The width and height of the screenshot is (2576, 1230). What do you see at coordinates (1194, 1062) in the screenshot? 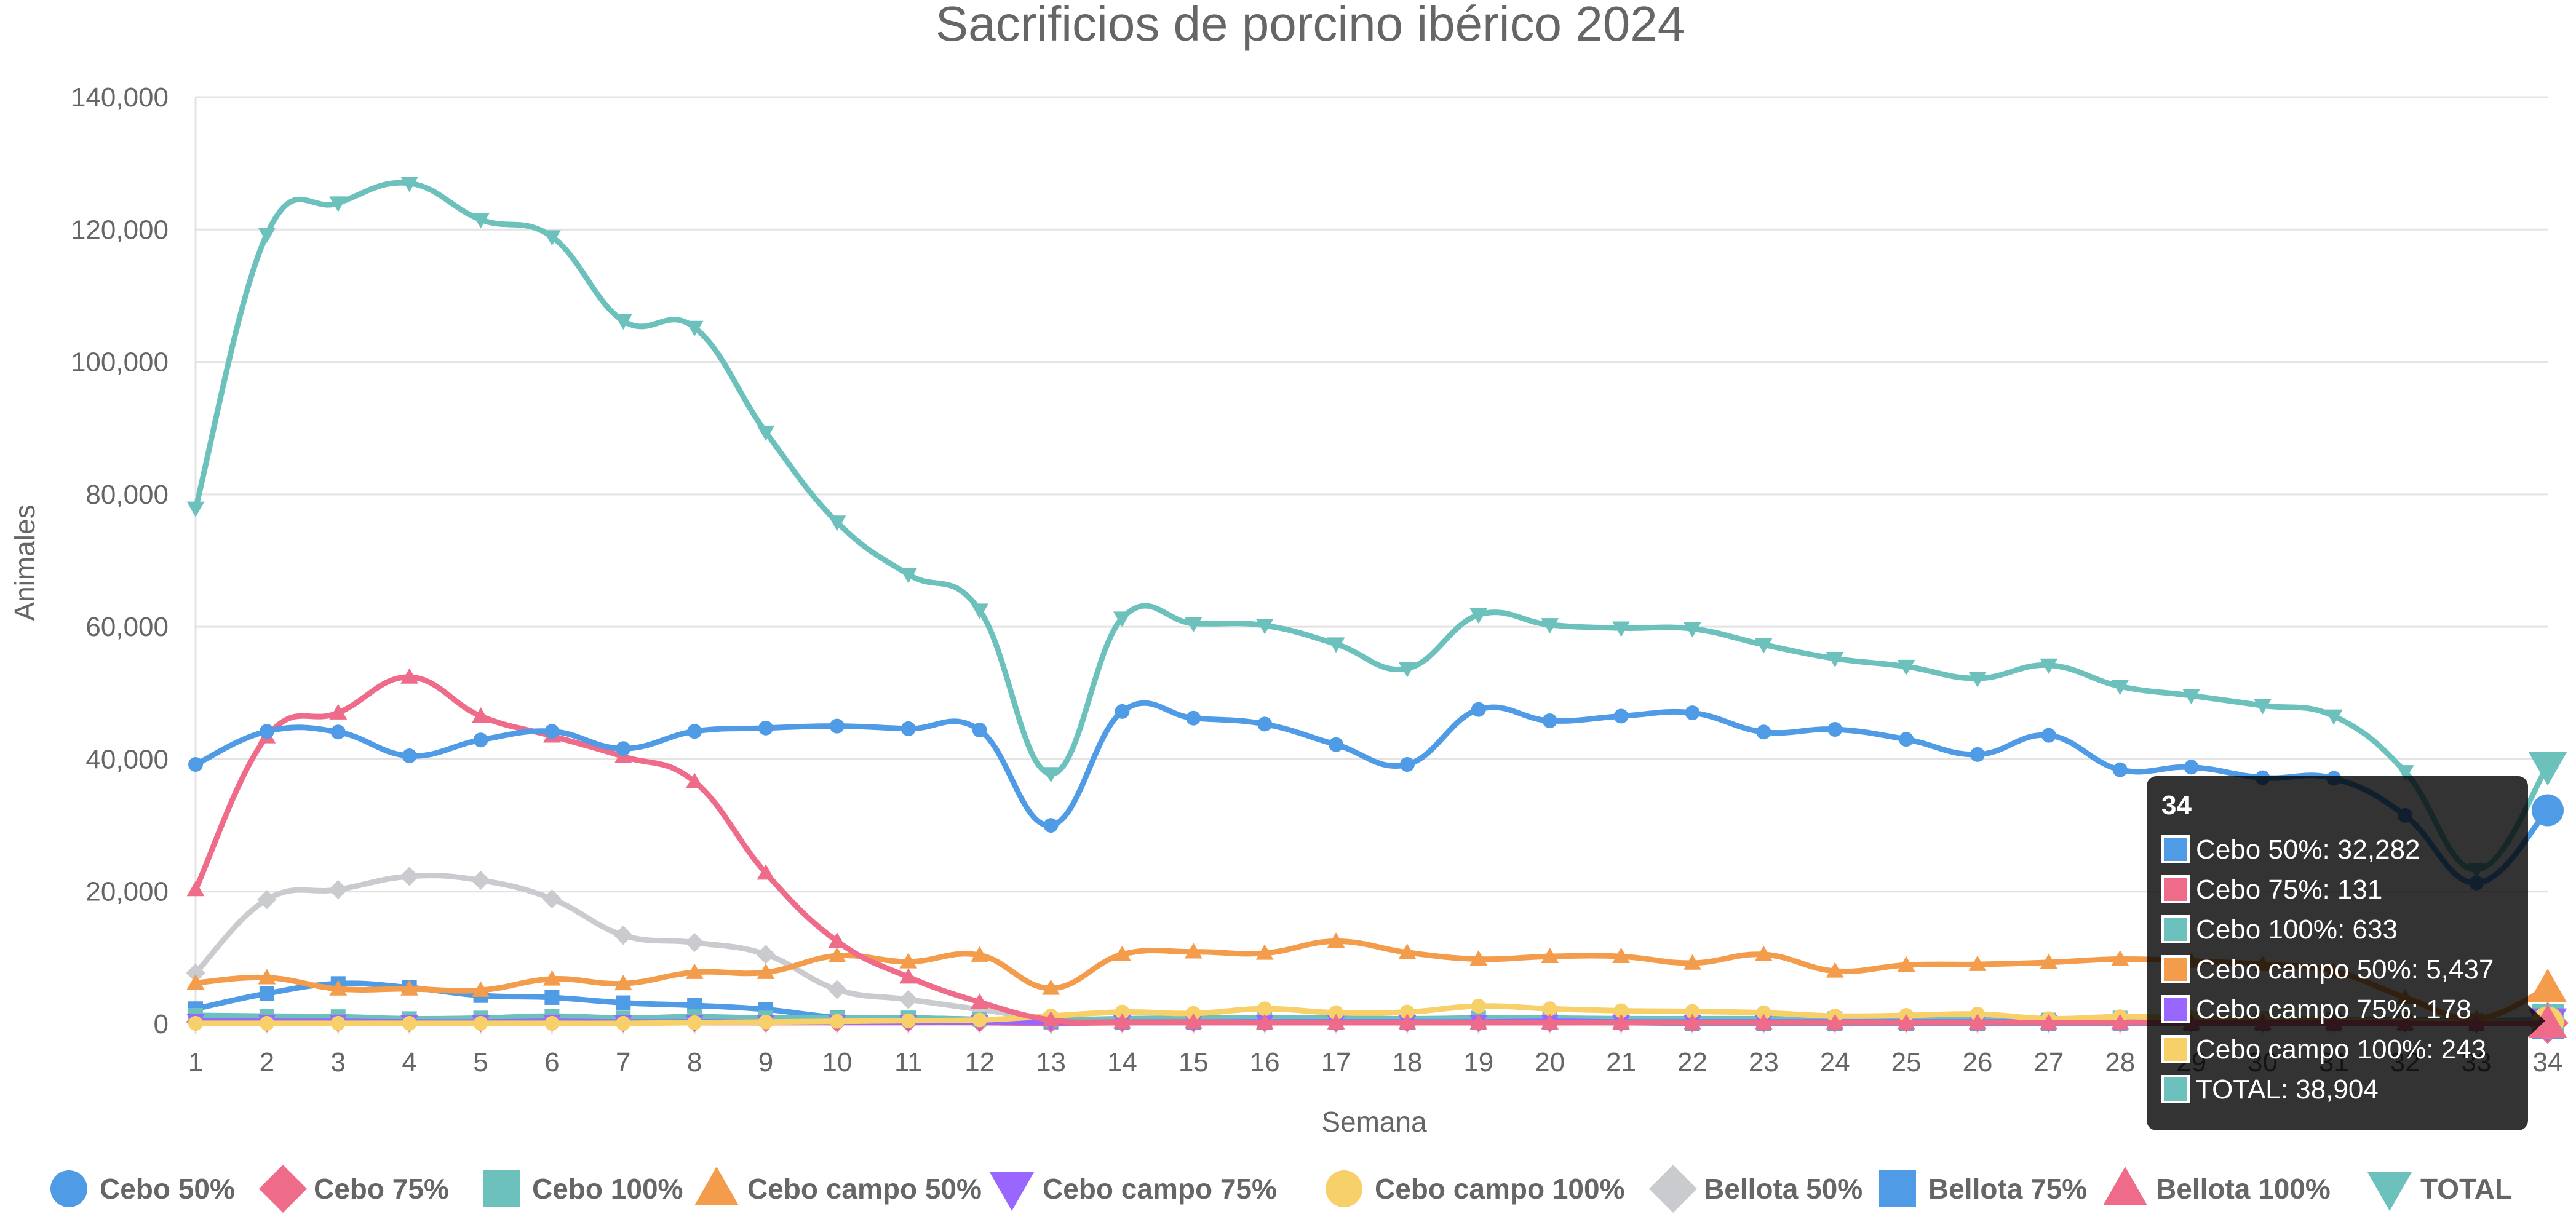
I see `x-tick-label: 15` at bounding box center [1194, 1062].